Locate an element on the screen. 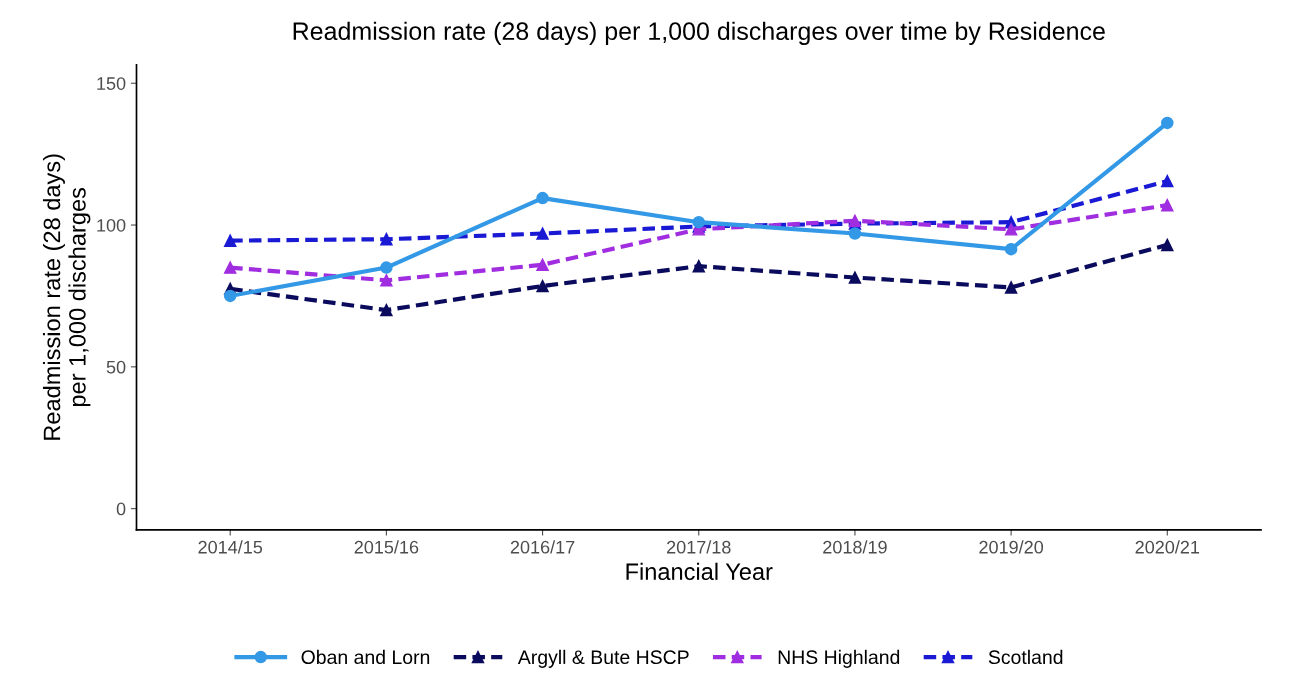 Image resolution: width=1300 pixels, height=682 pixels. x-tick-label: 2014/15 is located at coordinates (230, 547).